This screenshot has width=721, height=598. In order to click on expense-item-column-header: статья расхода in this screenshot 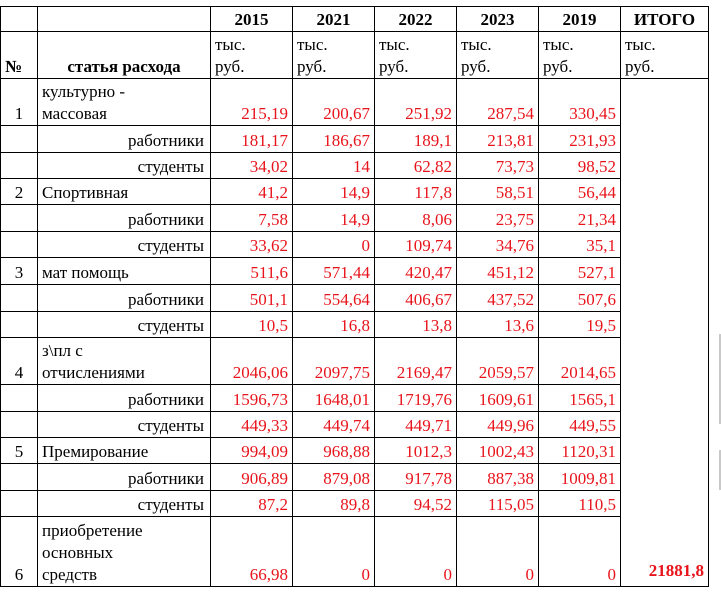, I will do `click(124, 55)`.